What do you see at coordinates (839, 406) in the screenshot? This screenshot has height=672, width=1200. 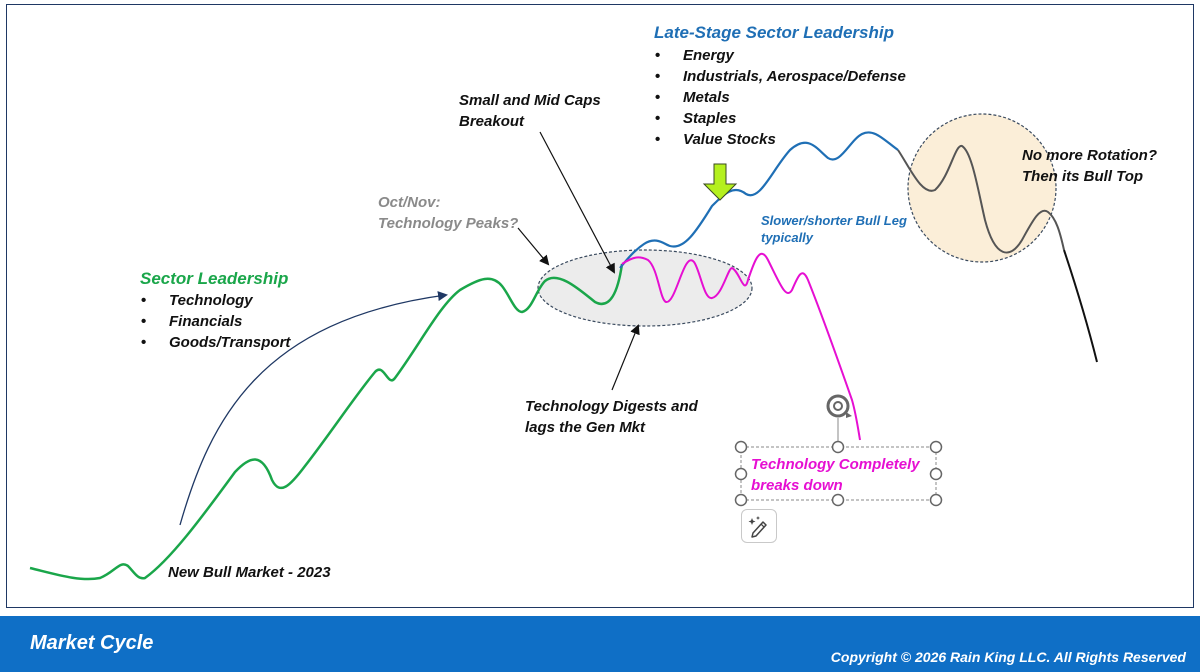 I see `rotate-handle-icon` at bounding box center [839, 406].